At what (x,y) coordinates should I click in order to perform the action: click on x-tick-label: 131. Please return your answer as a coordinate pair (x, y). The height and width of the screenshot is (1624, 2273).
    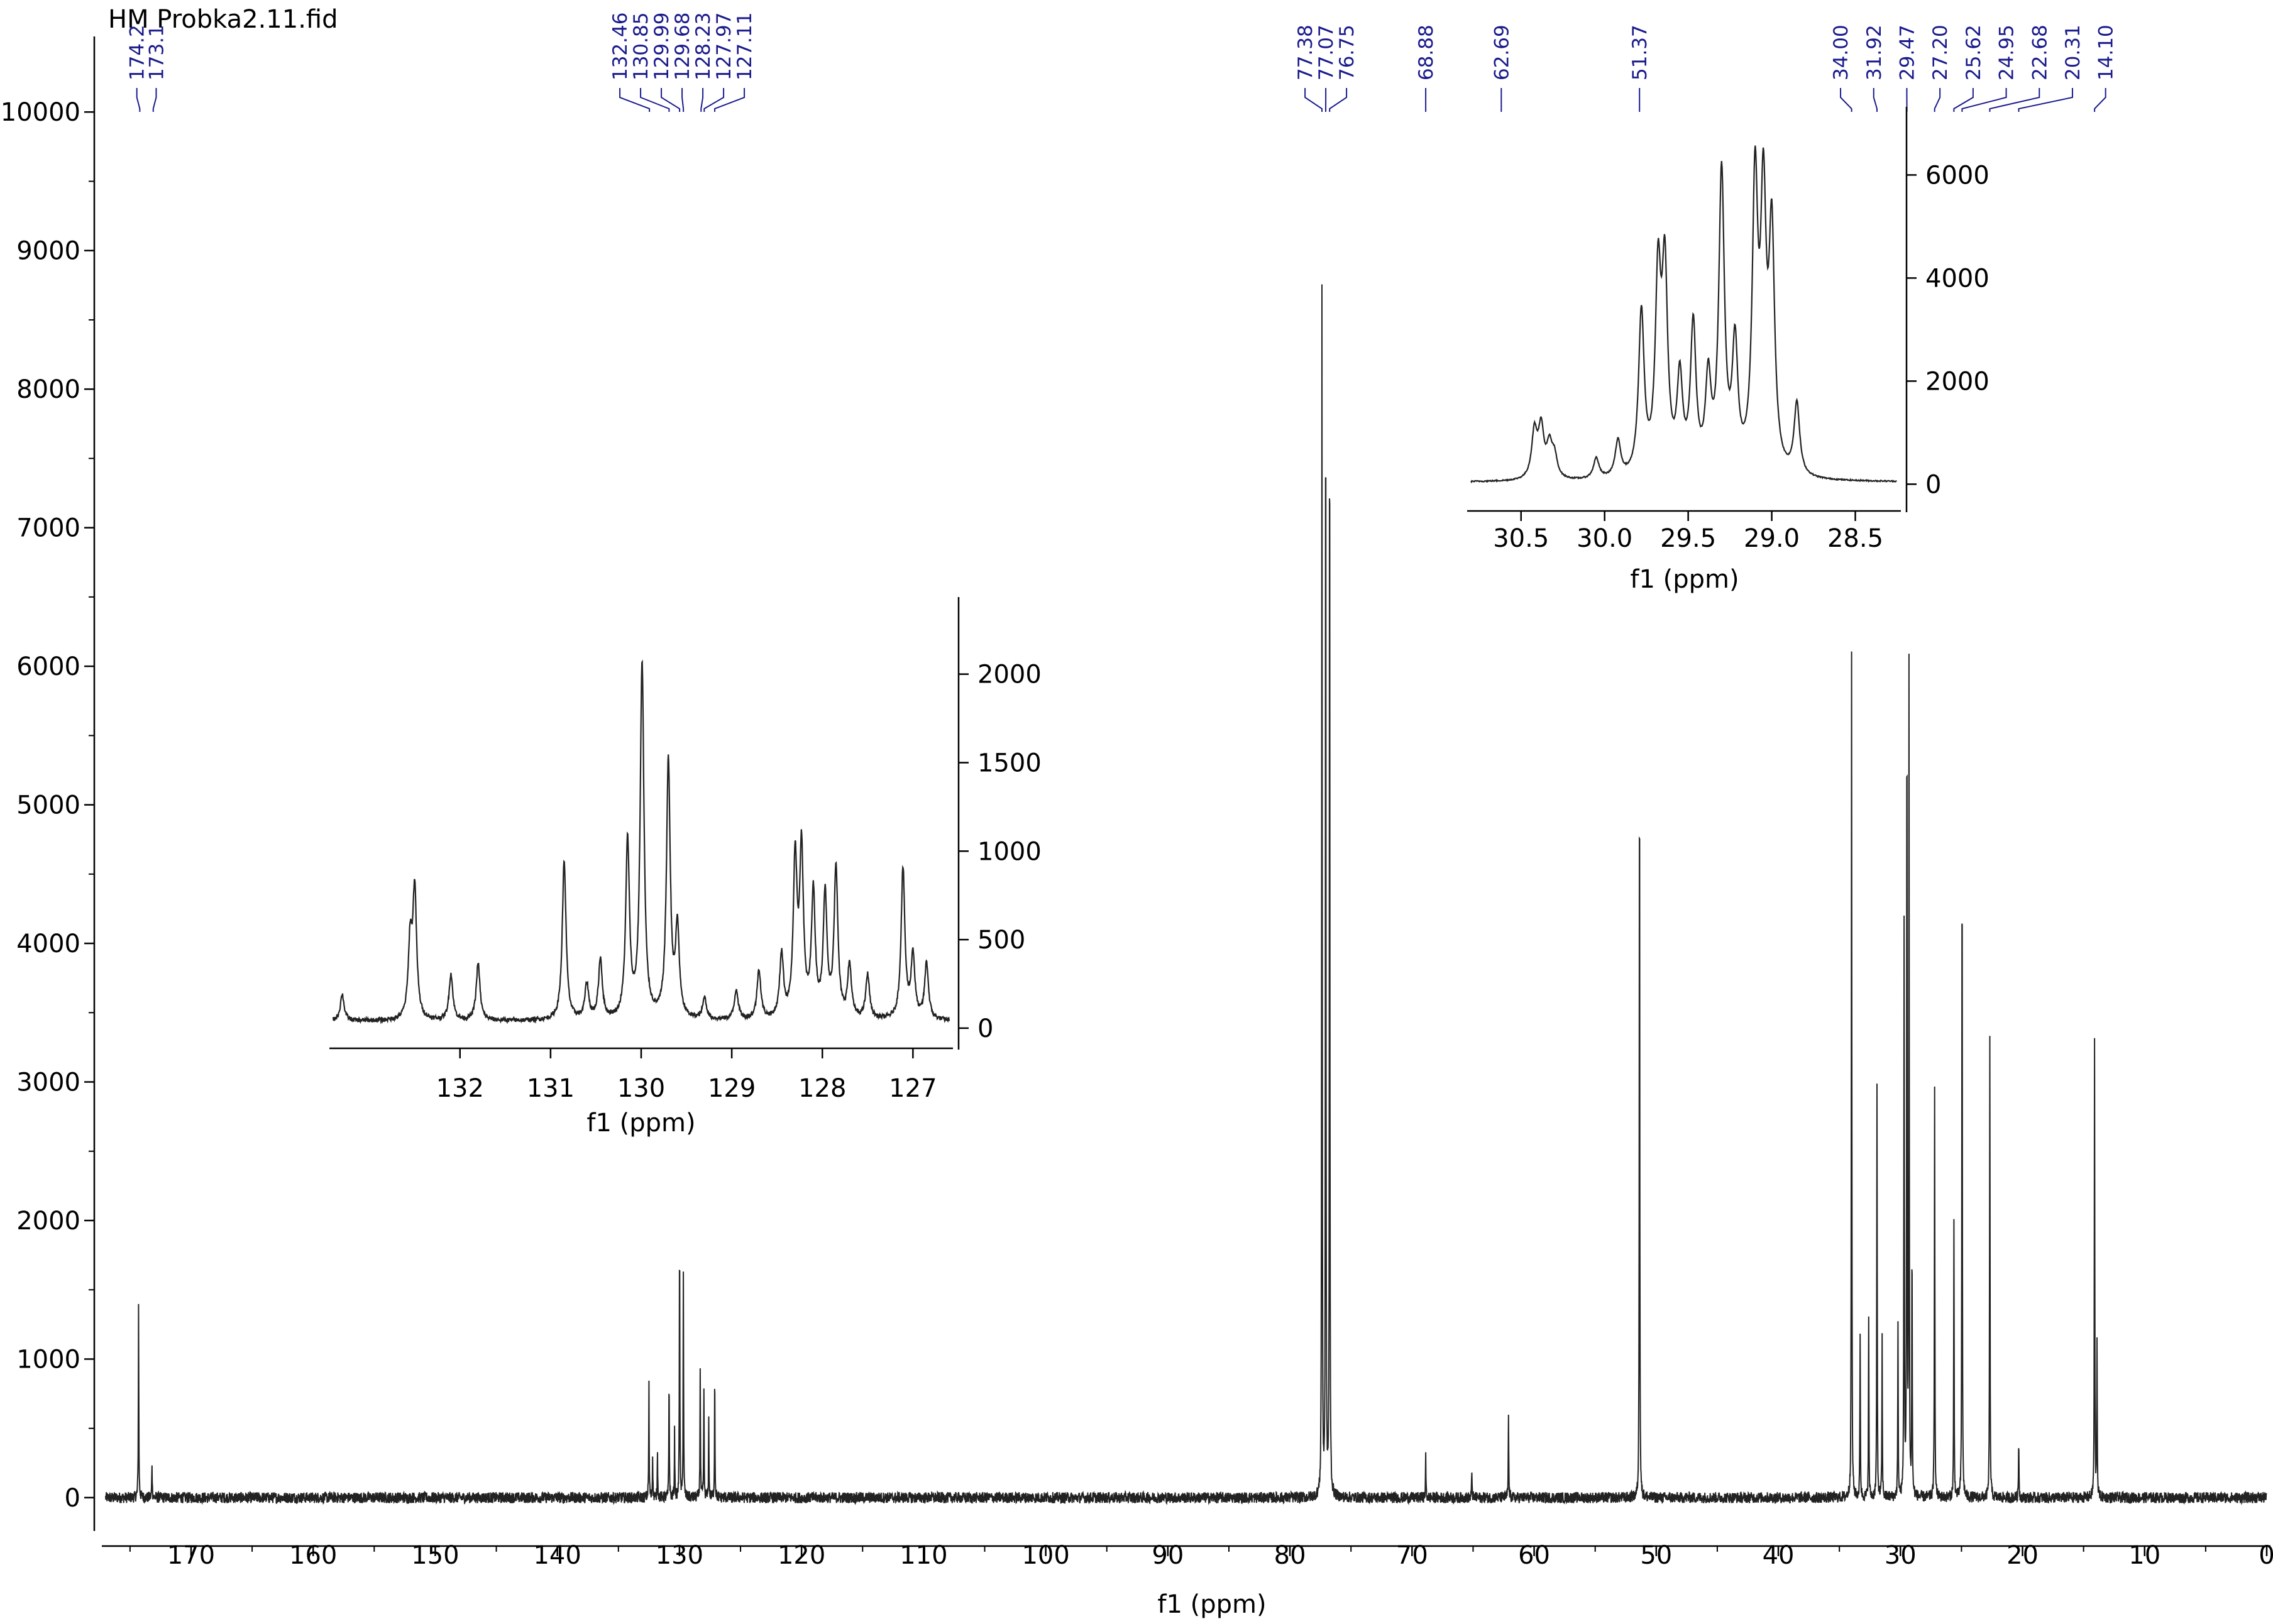
    Looking at the image, I should click on (551, 1088).